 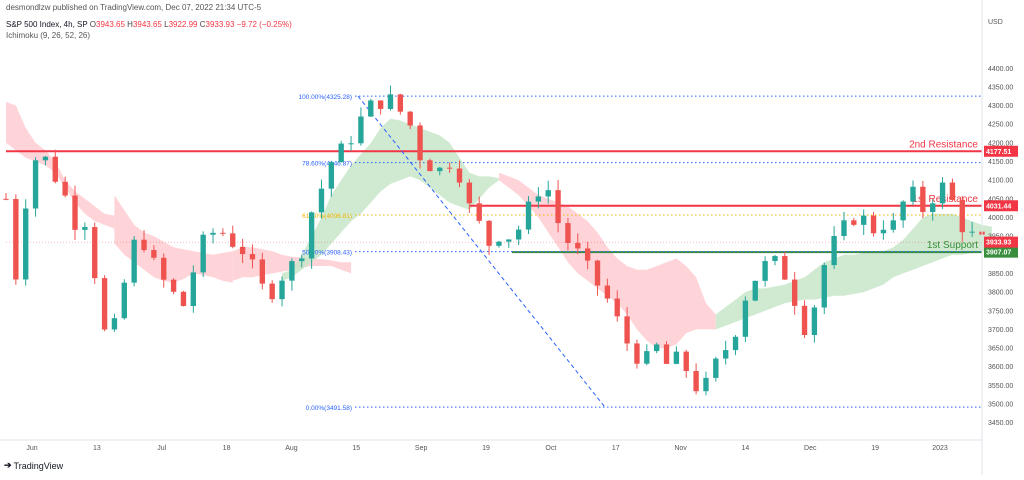 What do you see at coordinates (327, 216) in the screenshot?
I see `fib-label: 61.80%(4006.81)` at bounding box center [327, 216].